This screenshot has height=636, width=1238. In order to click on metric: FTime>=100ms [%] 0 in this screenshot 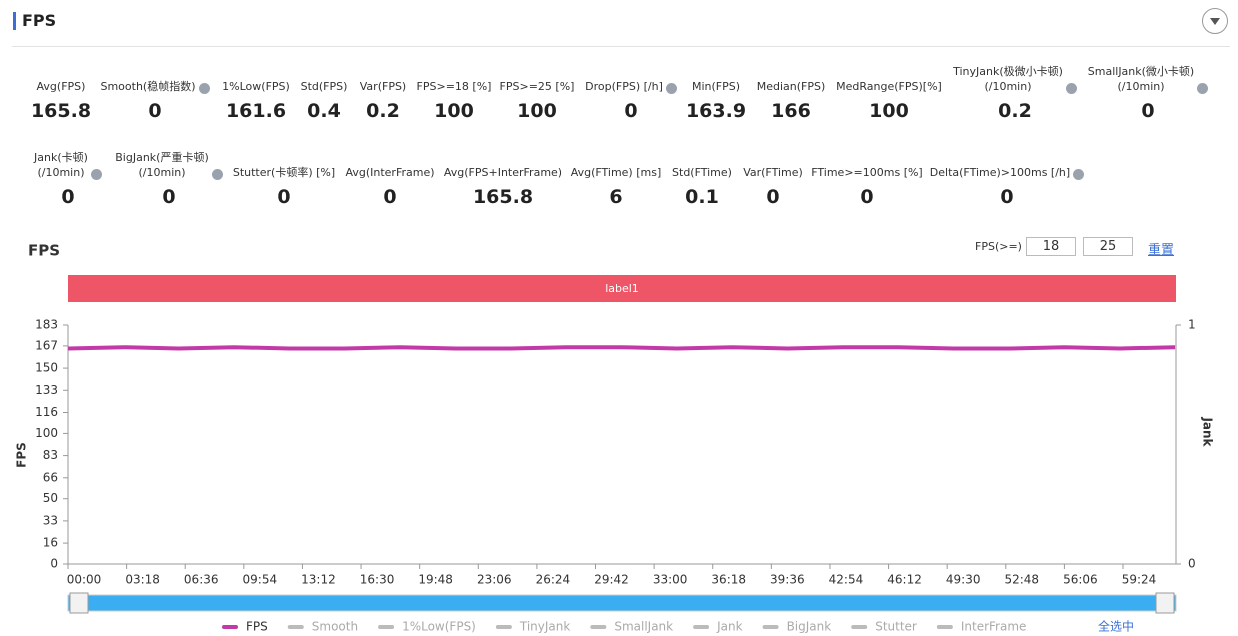, I will do `click(867, 179)`.